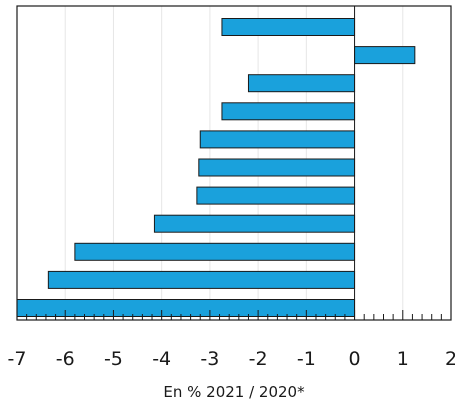 The width and height of the screenshot is (455, 412). What do you see at coordinates (65, 359) in the screenshot?
I see `x-tick-label: -6` at bounding box center [65, 359].